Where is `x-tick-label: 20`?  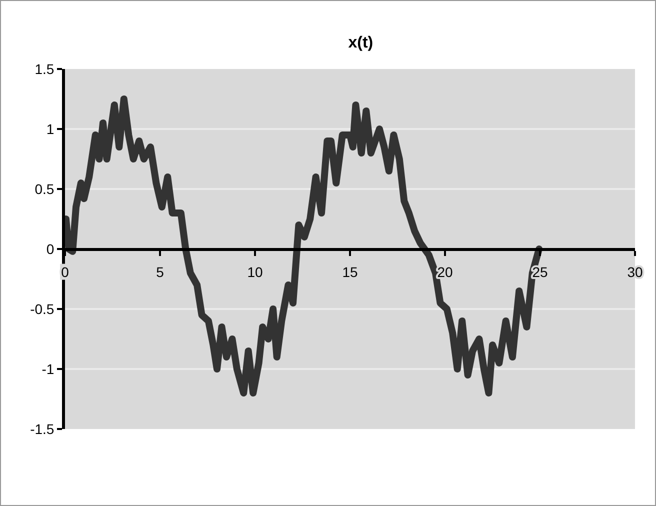 x-tick-label: 20 is located at coordinates (445, 272).